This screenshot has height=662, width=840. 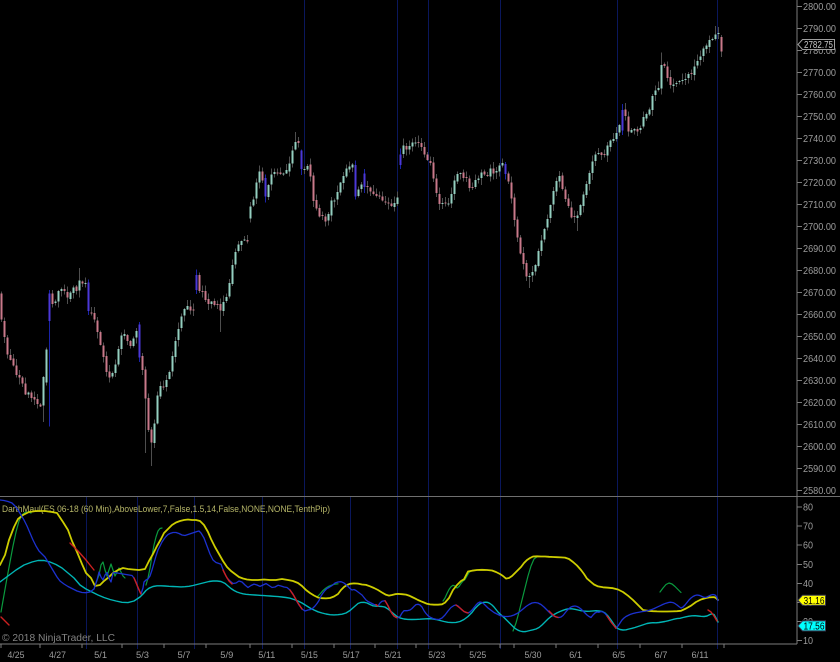 What do you see at coordinates (700, 655) in the screenshot?
I see `svg-text: 6/11` at bounding box center [700, 655].